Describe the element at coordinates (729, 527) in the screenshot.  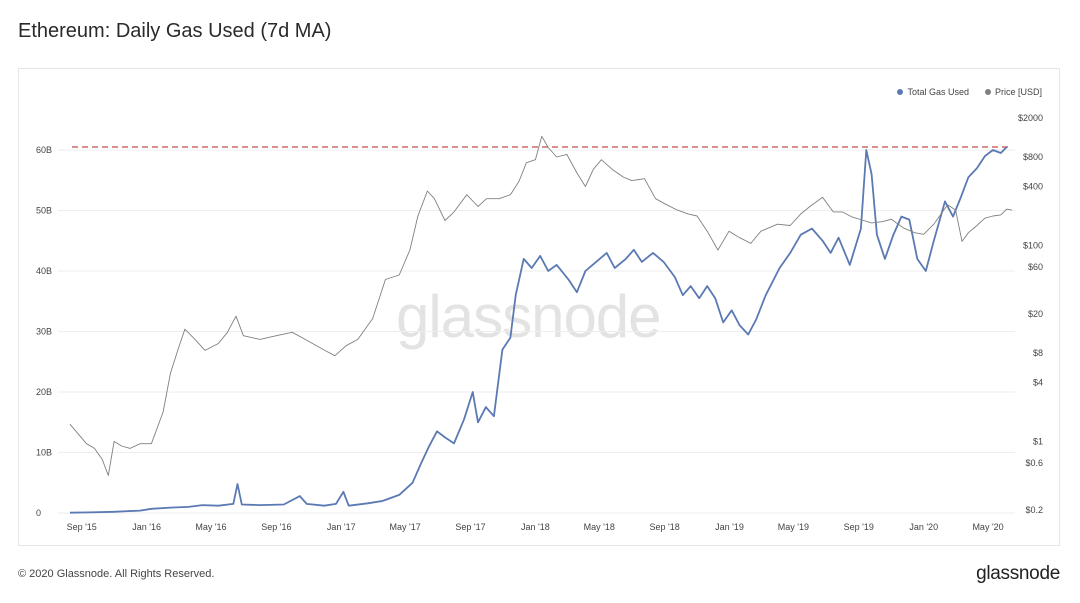
I see `x-tick-label: Jan '19` at that location.